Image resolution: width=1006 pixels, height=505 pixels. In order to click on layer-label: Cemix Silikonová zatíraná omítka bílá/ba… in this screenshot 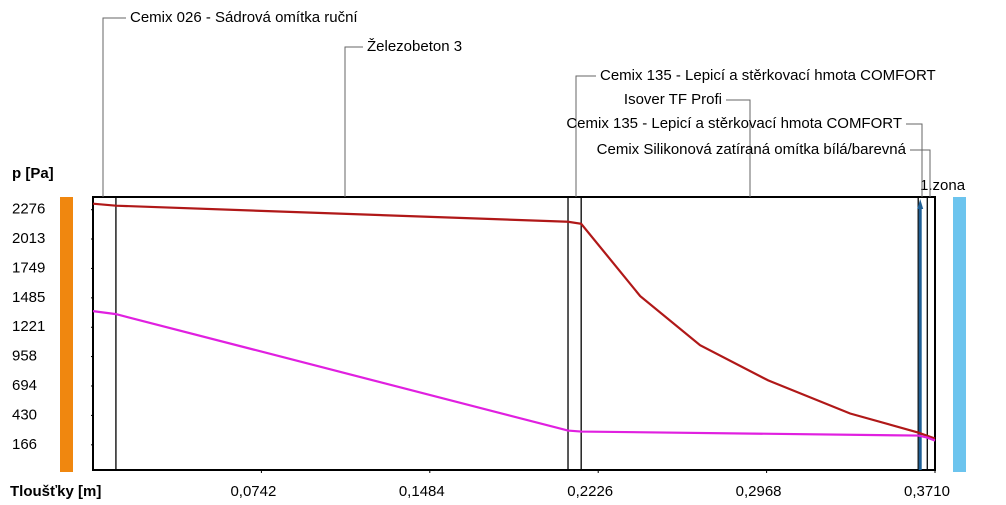, I will do `click(752, 149)`.